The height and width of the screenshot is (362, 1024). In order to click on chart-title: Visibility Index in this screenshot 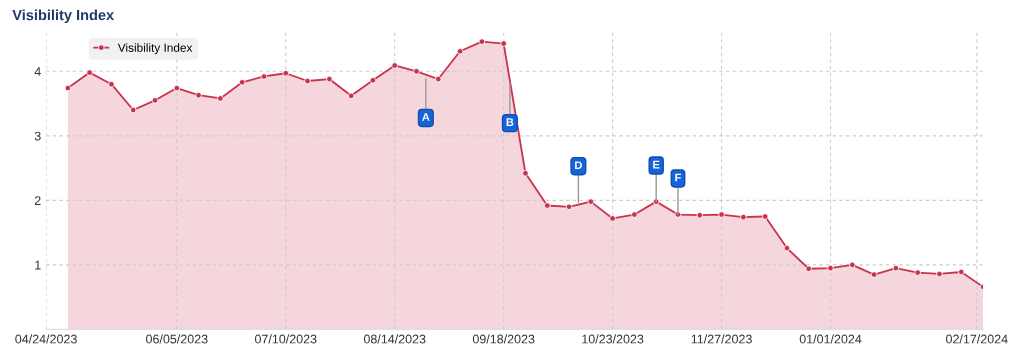, I will do `click(63, 16)`.